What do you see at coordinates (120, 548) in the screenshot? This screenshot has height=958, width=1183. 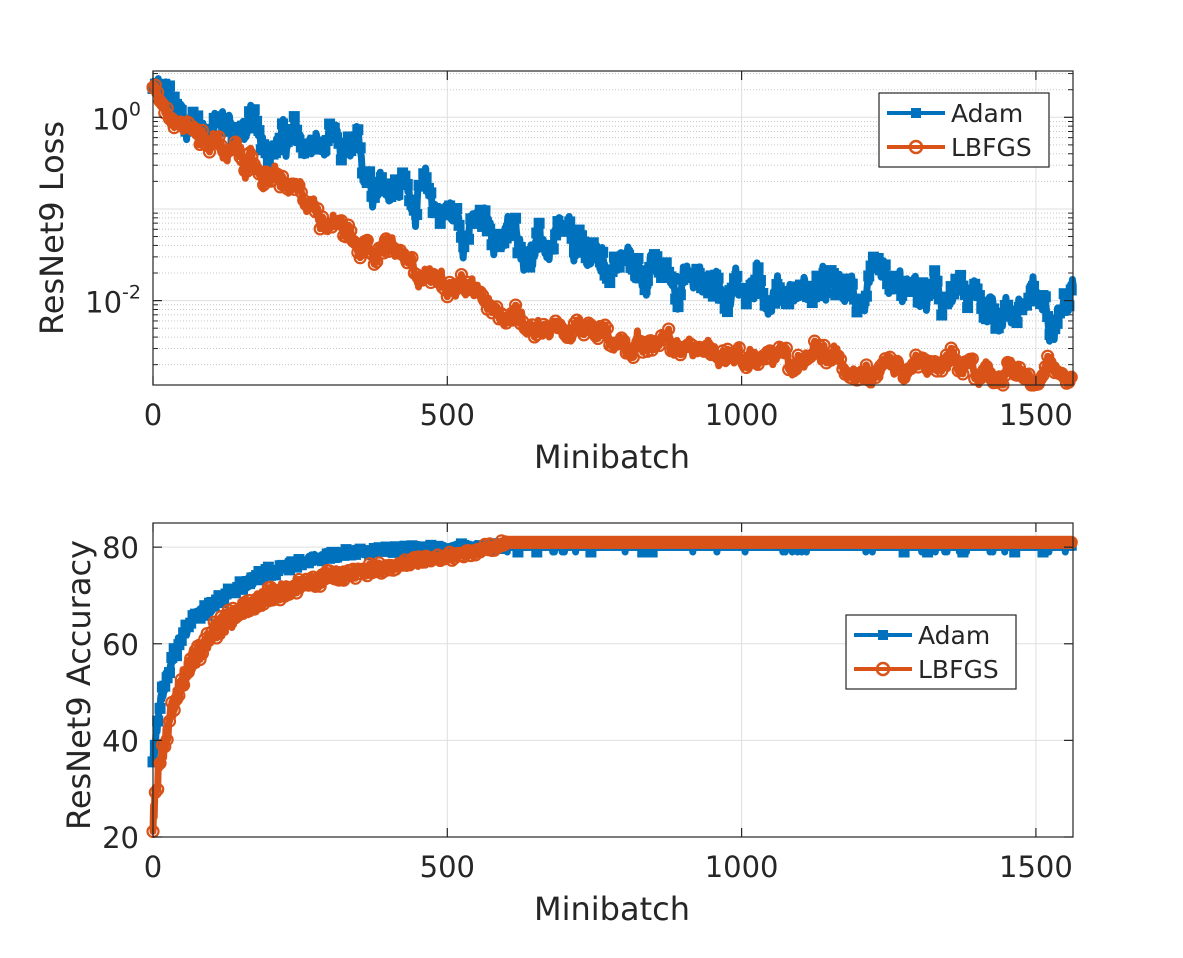 I see `y-tick-label: 80` at bounding box center [120, 548].